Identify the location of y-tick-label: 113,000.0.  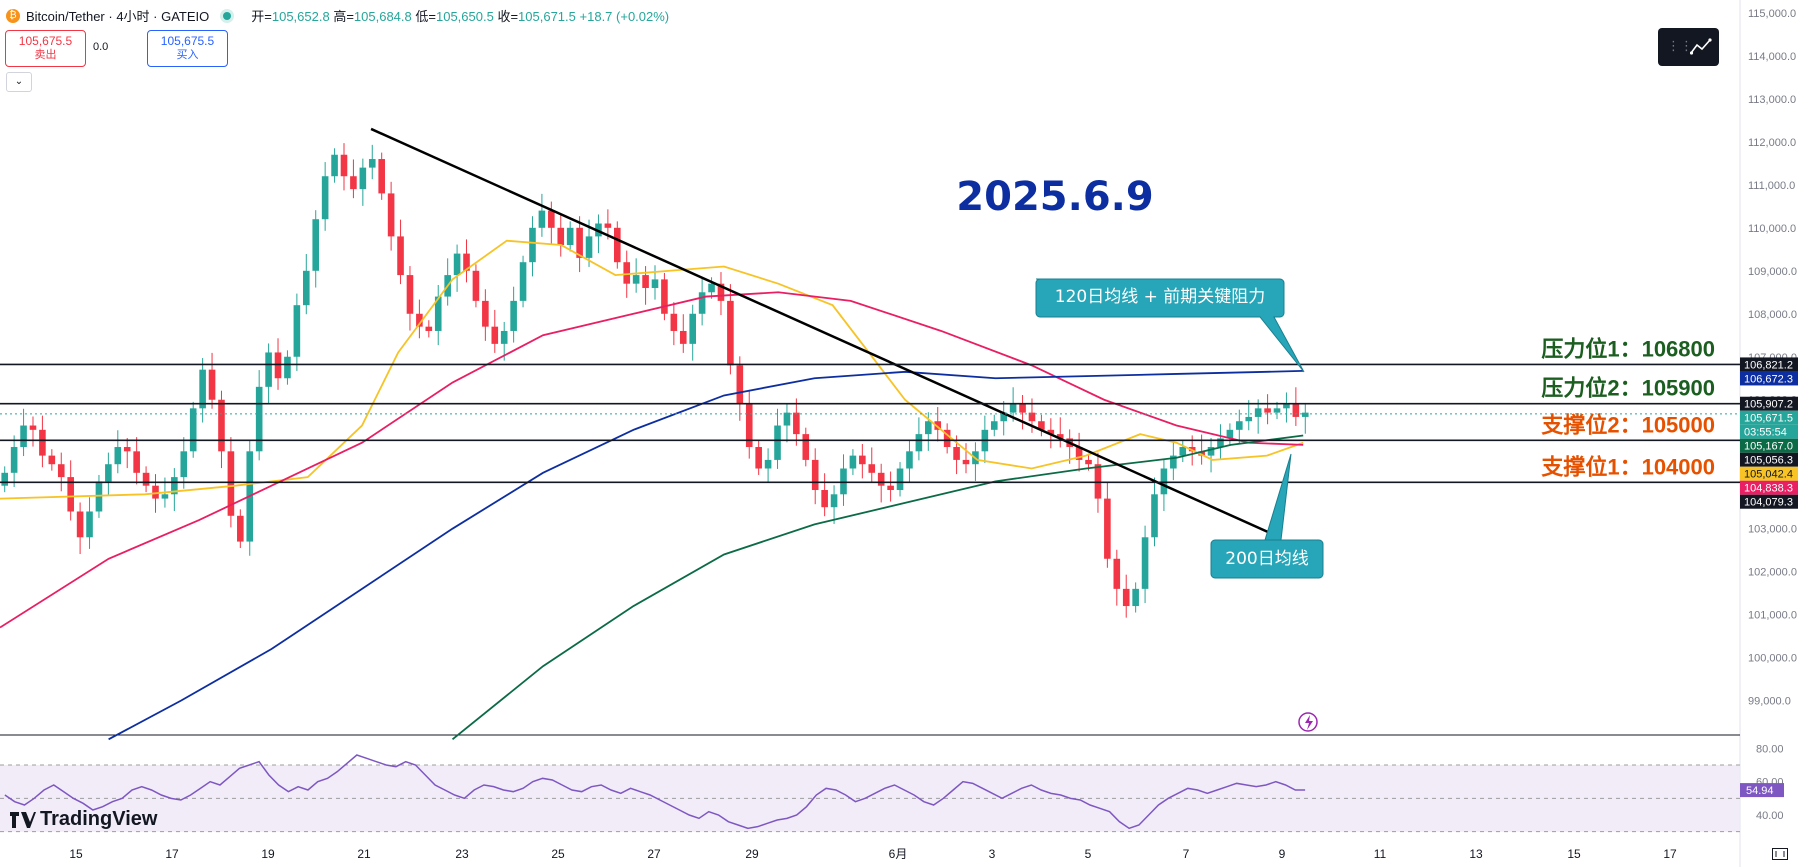
(1772, 100).